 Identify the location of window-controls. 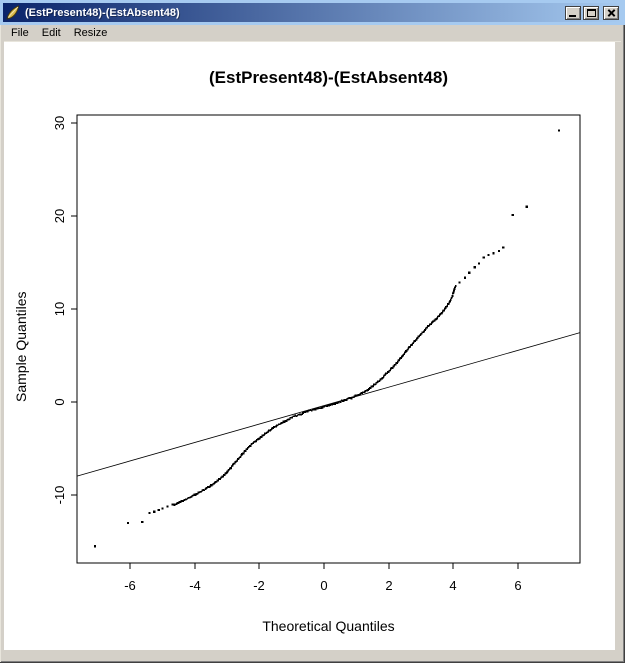
(592, 12).